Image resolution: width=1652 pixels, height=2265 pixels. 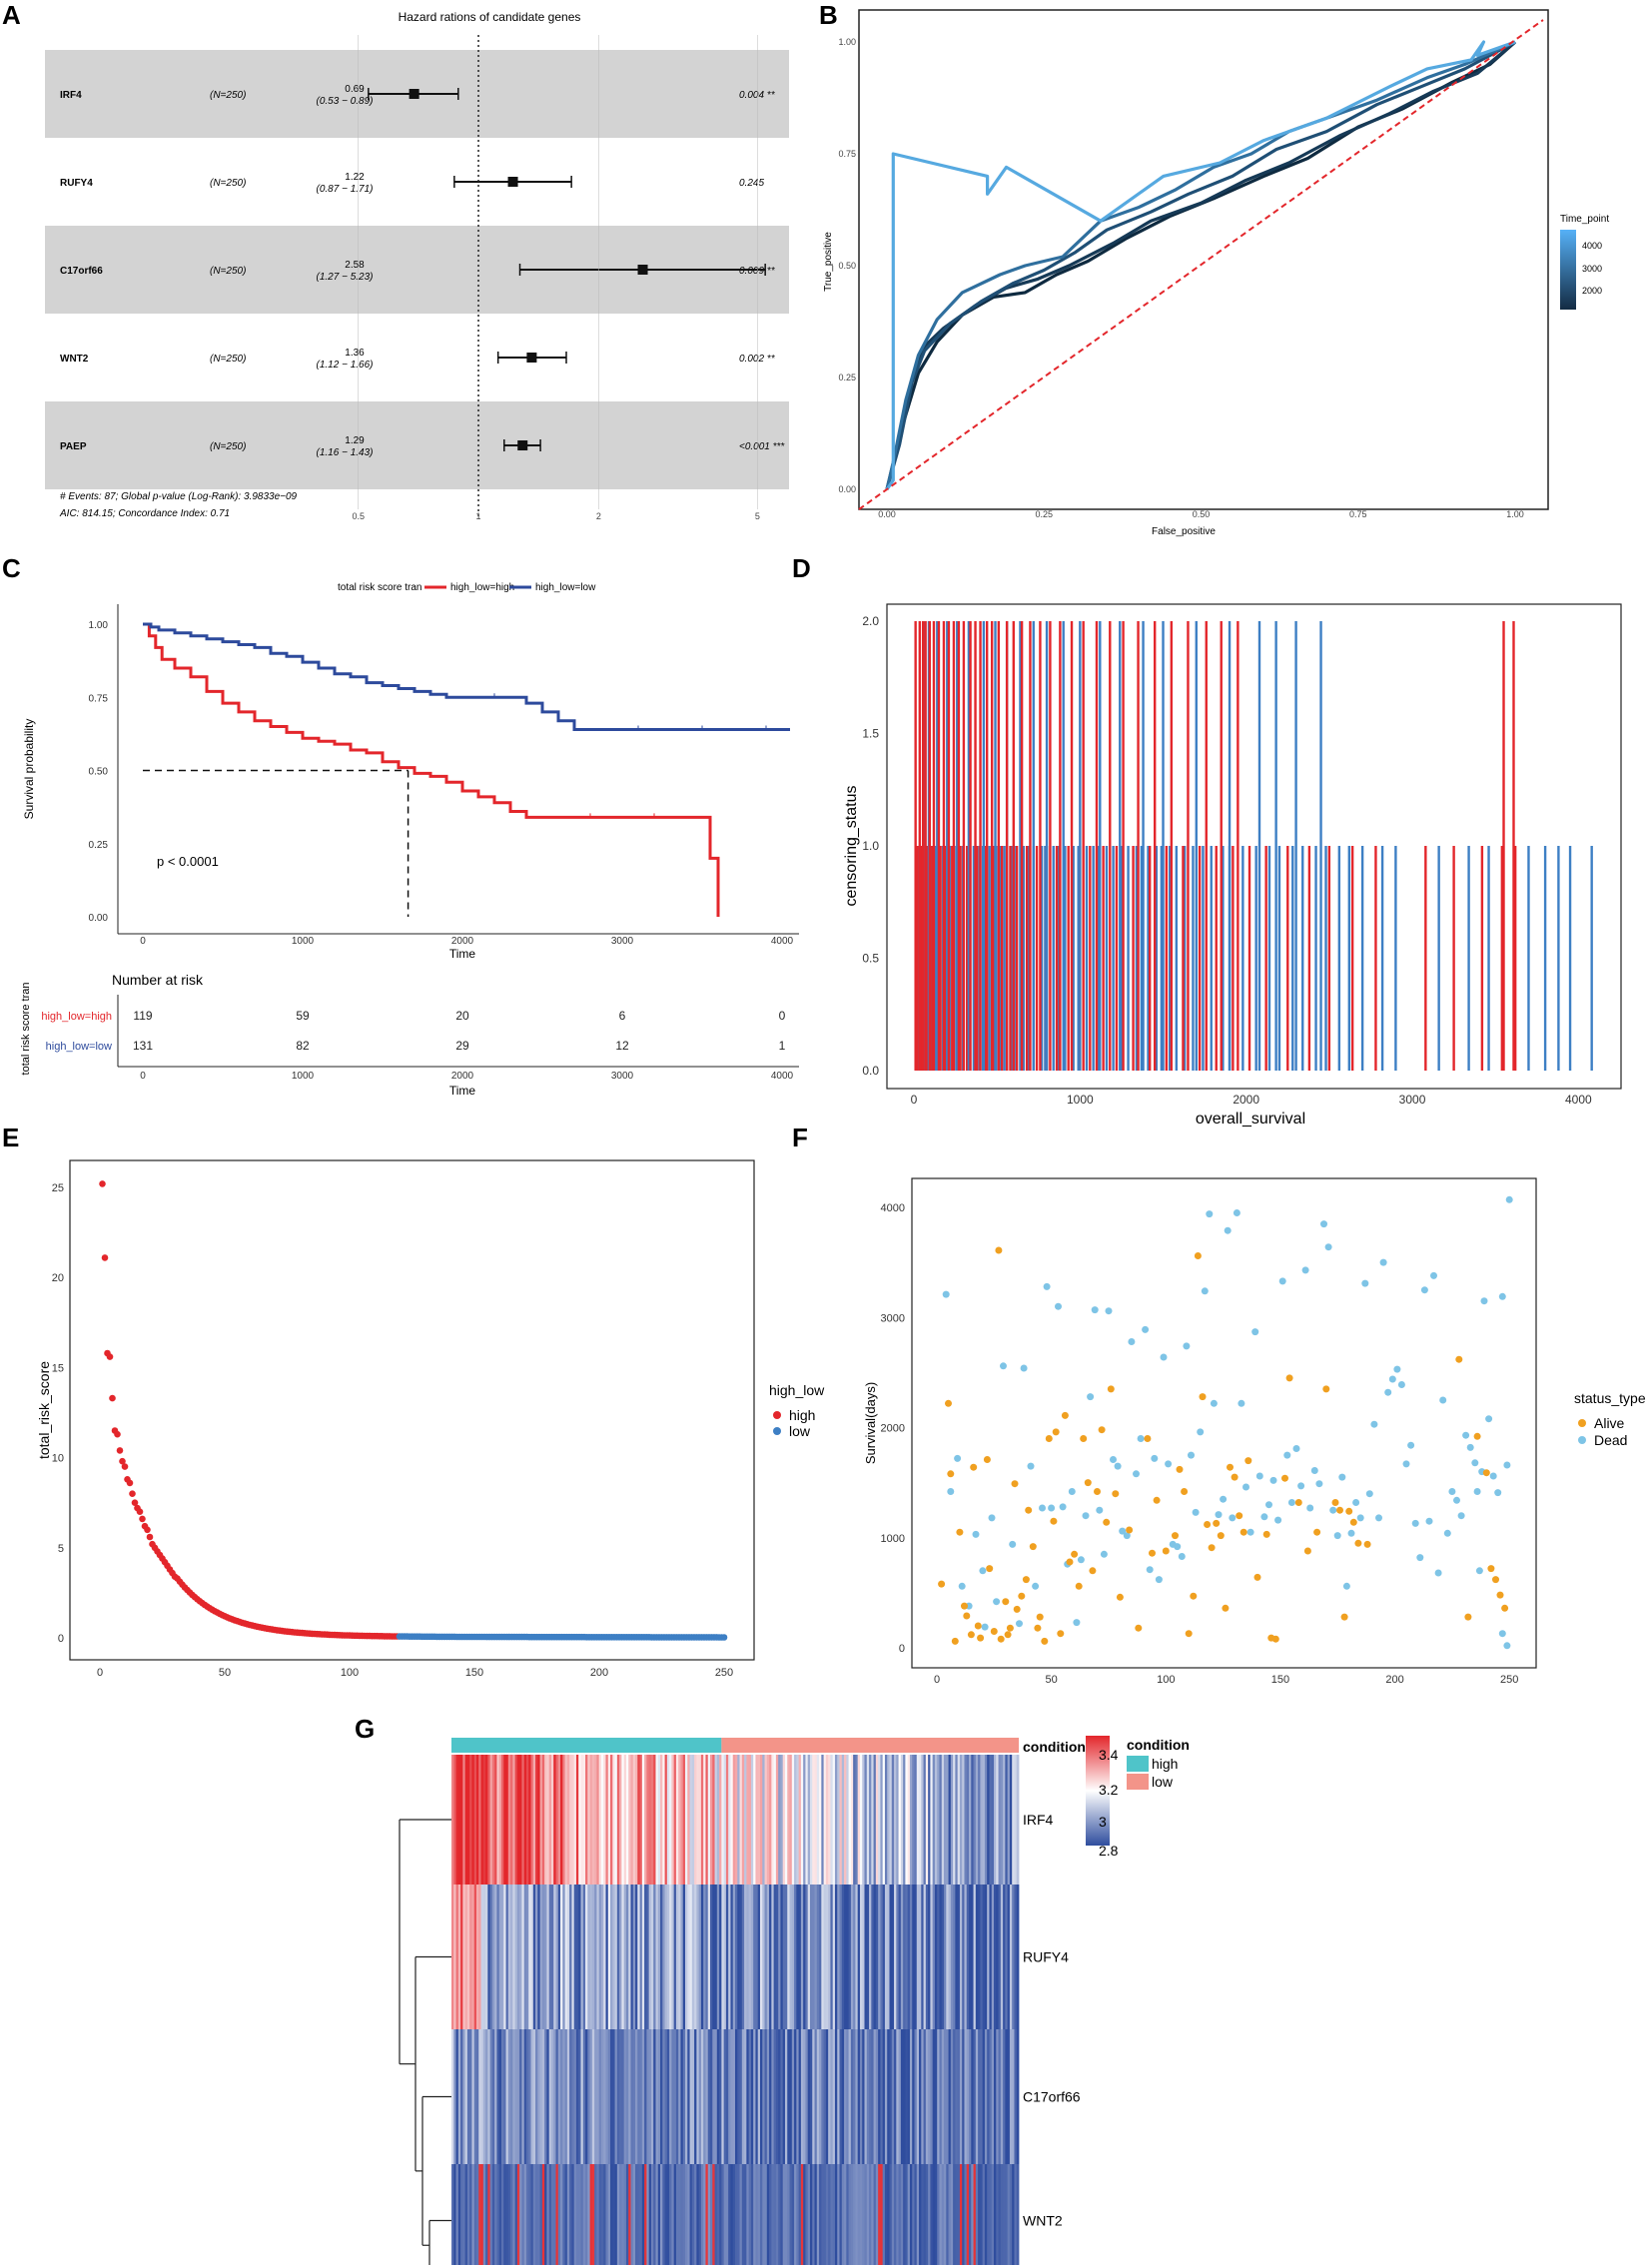 I want to click on km-x-tick: 1000, so click(x=303, y=942).